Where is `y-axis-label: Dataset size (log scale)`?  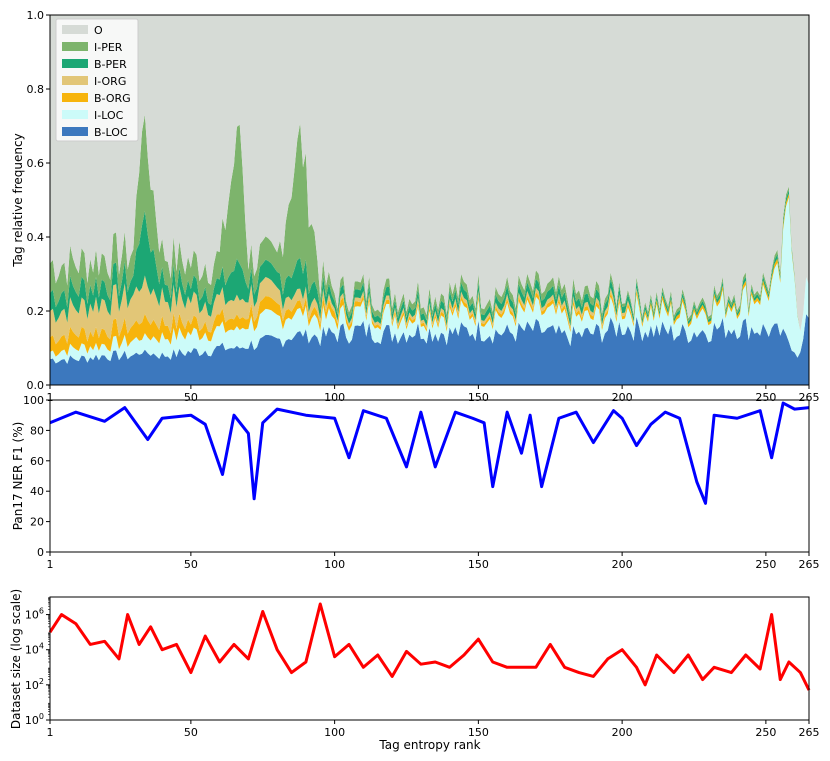 y-axis-label: Dataset size (log scale) is located at coordinates (16, 659).